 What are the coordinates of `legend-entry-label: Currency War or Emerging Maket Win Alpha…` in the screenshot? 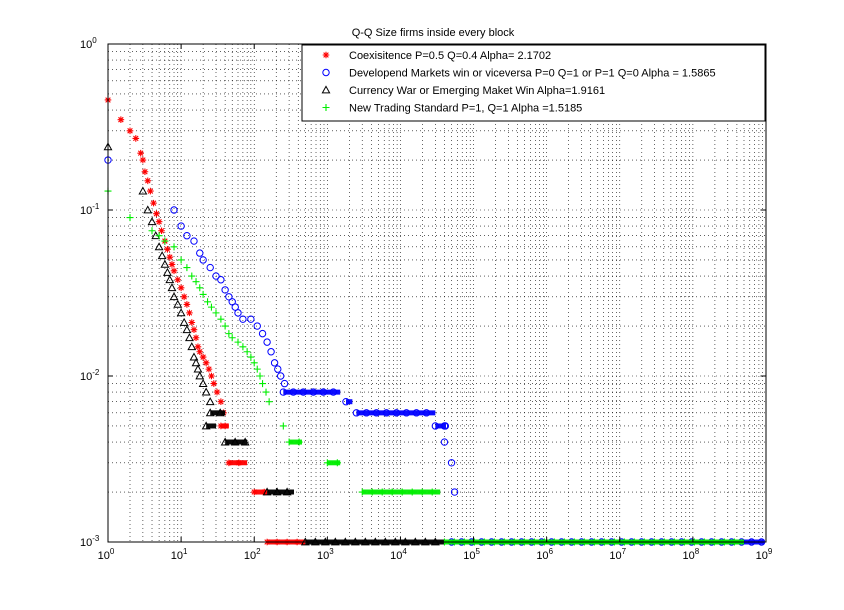 It's located at (477, 91).